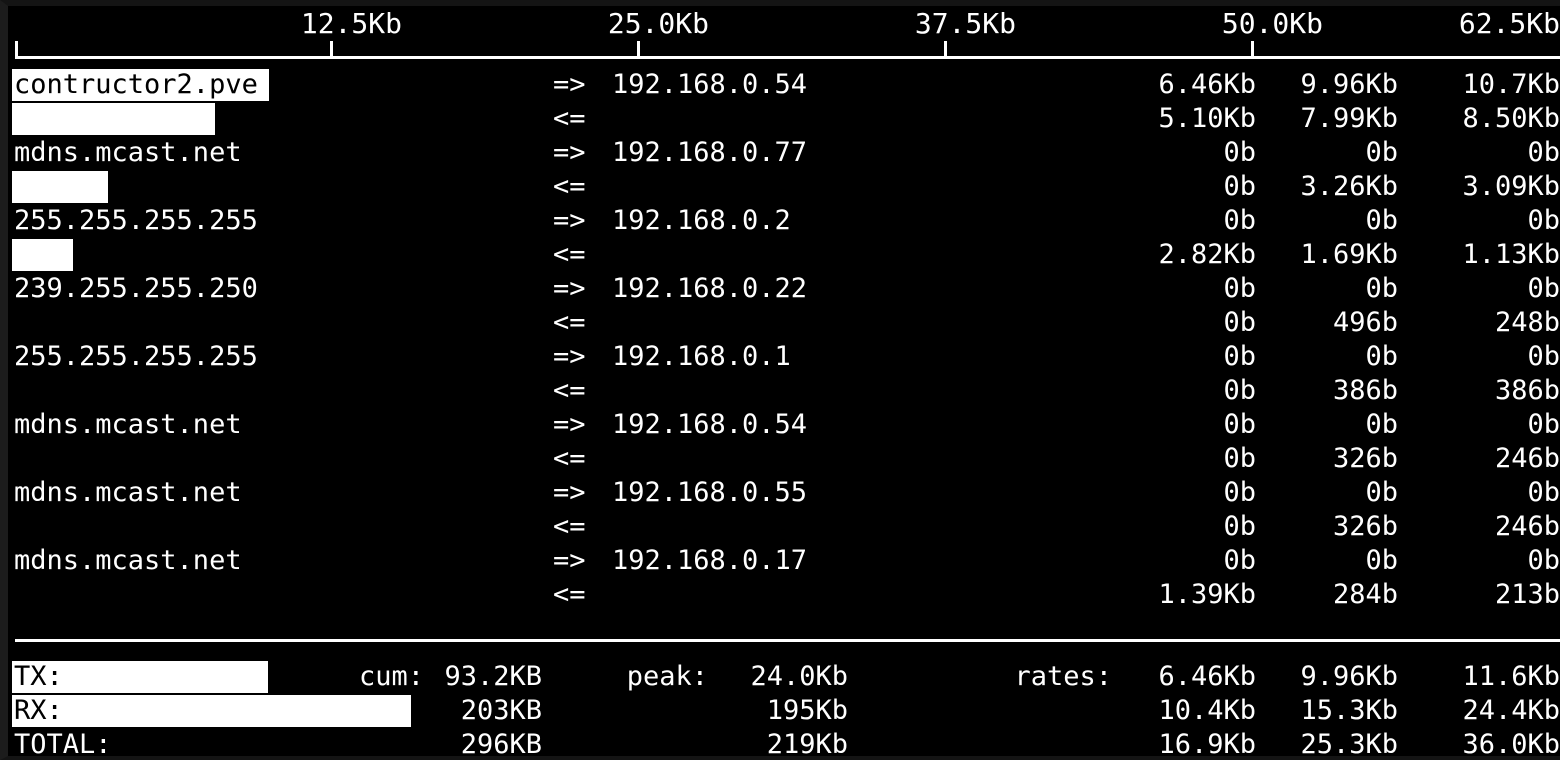  Describe the element at coordinates (136, 84) in the screenshot. I see `connection-host: contructor2.pve` at that location.